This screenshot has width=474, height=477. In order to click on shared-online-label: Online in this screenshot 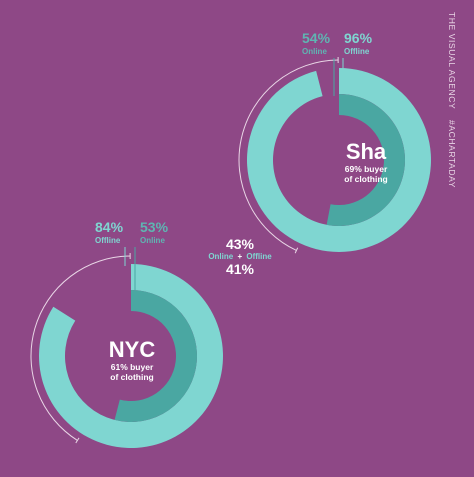, I will do `click(220, 256)`.